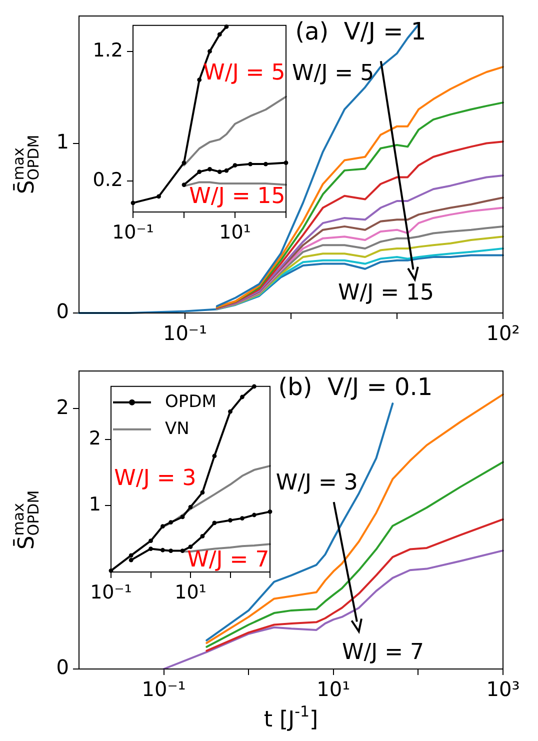 This screenshot has width=538, height=741. What do you see at coordinates (177, 428) in the screenshot?
I see `legend-label: VN` at bounding box center [177, 428].